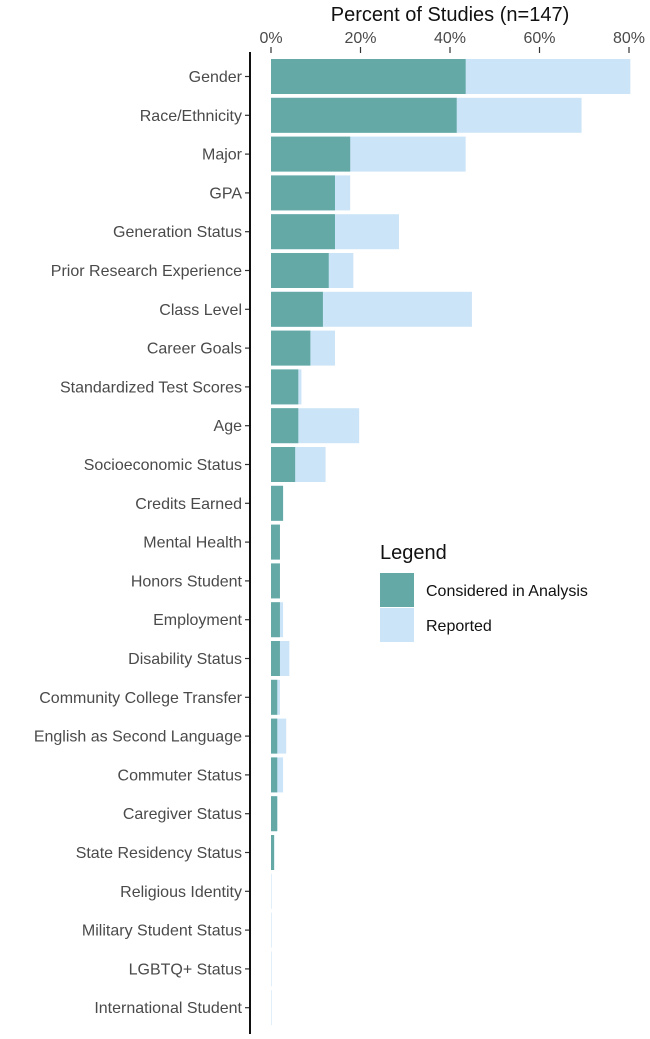 This screenshot has width=650, height=1039. Describe the element at coordinates (140, 698) in the screenshot. I see `category-label-community-college-transfer: Community College Transfer` at that location.